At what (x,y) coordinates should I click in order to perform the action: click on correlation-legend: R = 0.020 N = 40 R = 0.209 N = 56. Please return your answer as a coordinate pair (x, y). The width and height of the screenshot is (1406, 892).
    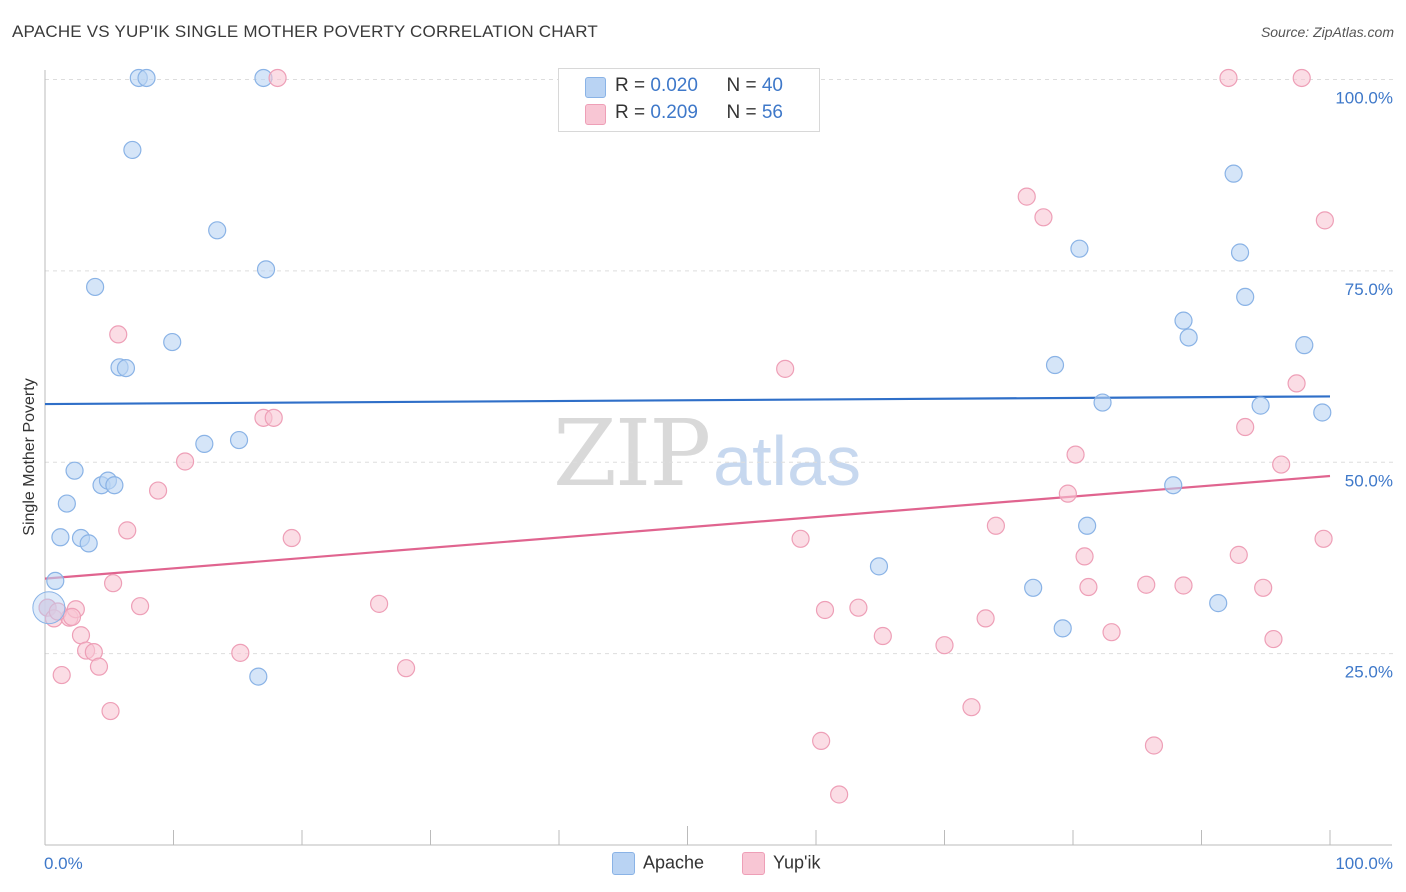
    Looking at the image, I should click on (689, 100).